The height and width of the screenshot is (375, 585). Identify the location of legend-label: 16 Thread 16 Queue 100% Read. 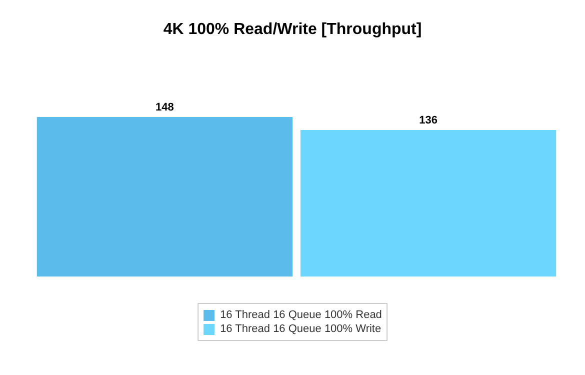
(301, 315).